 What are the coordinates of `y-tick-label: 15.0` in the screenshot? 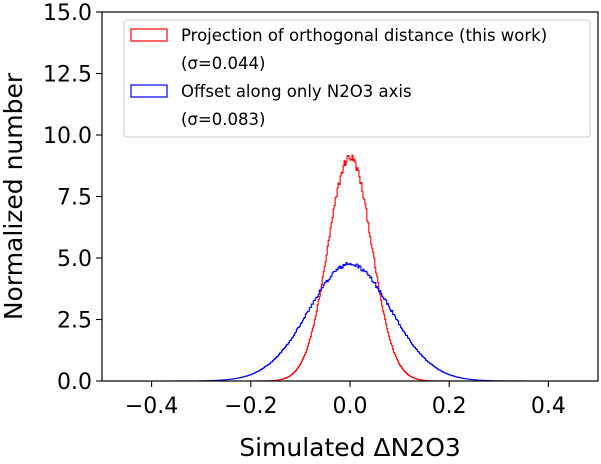 It's located at (67, 13).